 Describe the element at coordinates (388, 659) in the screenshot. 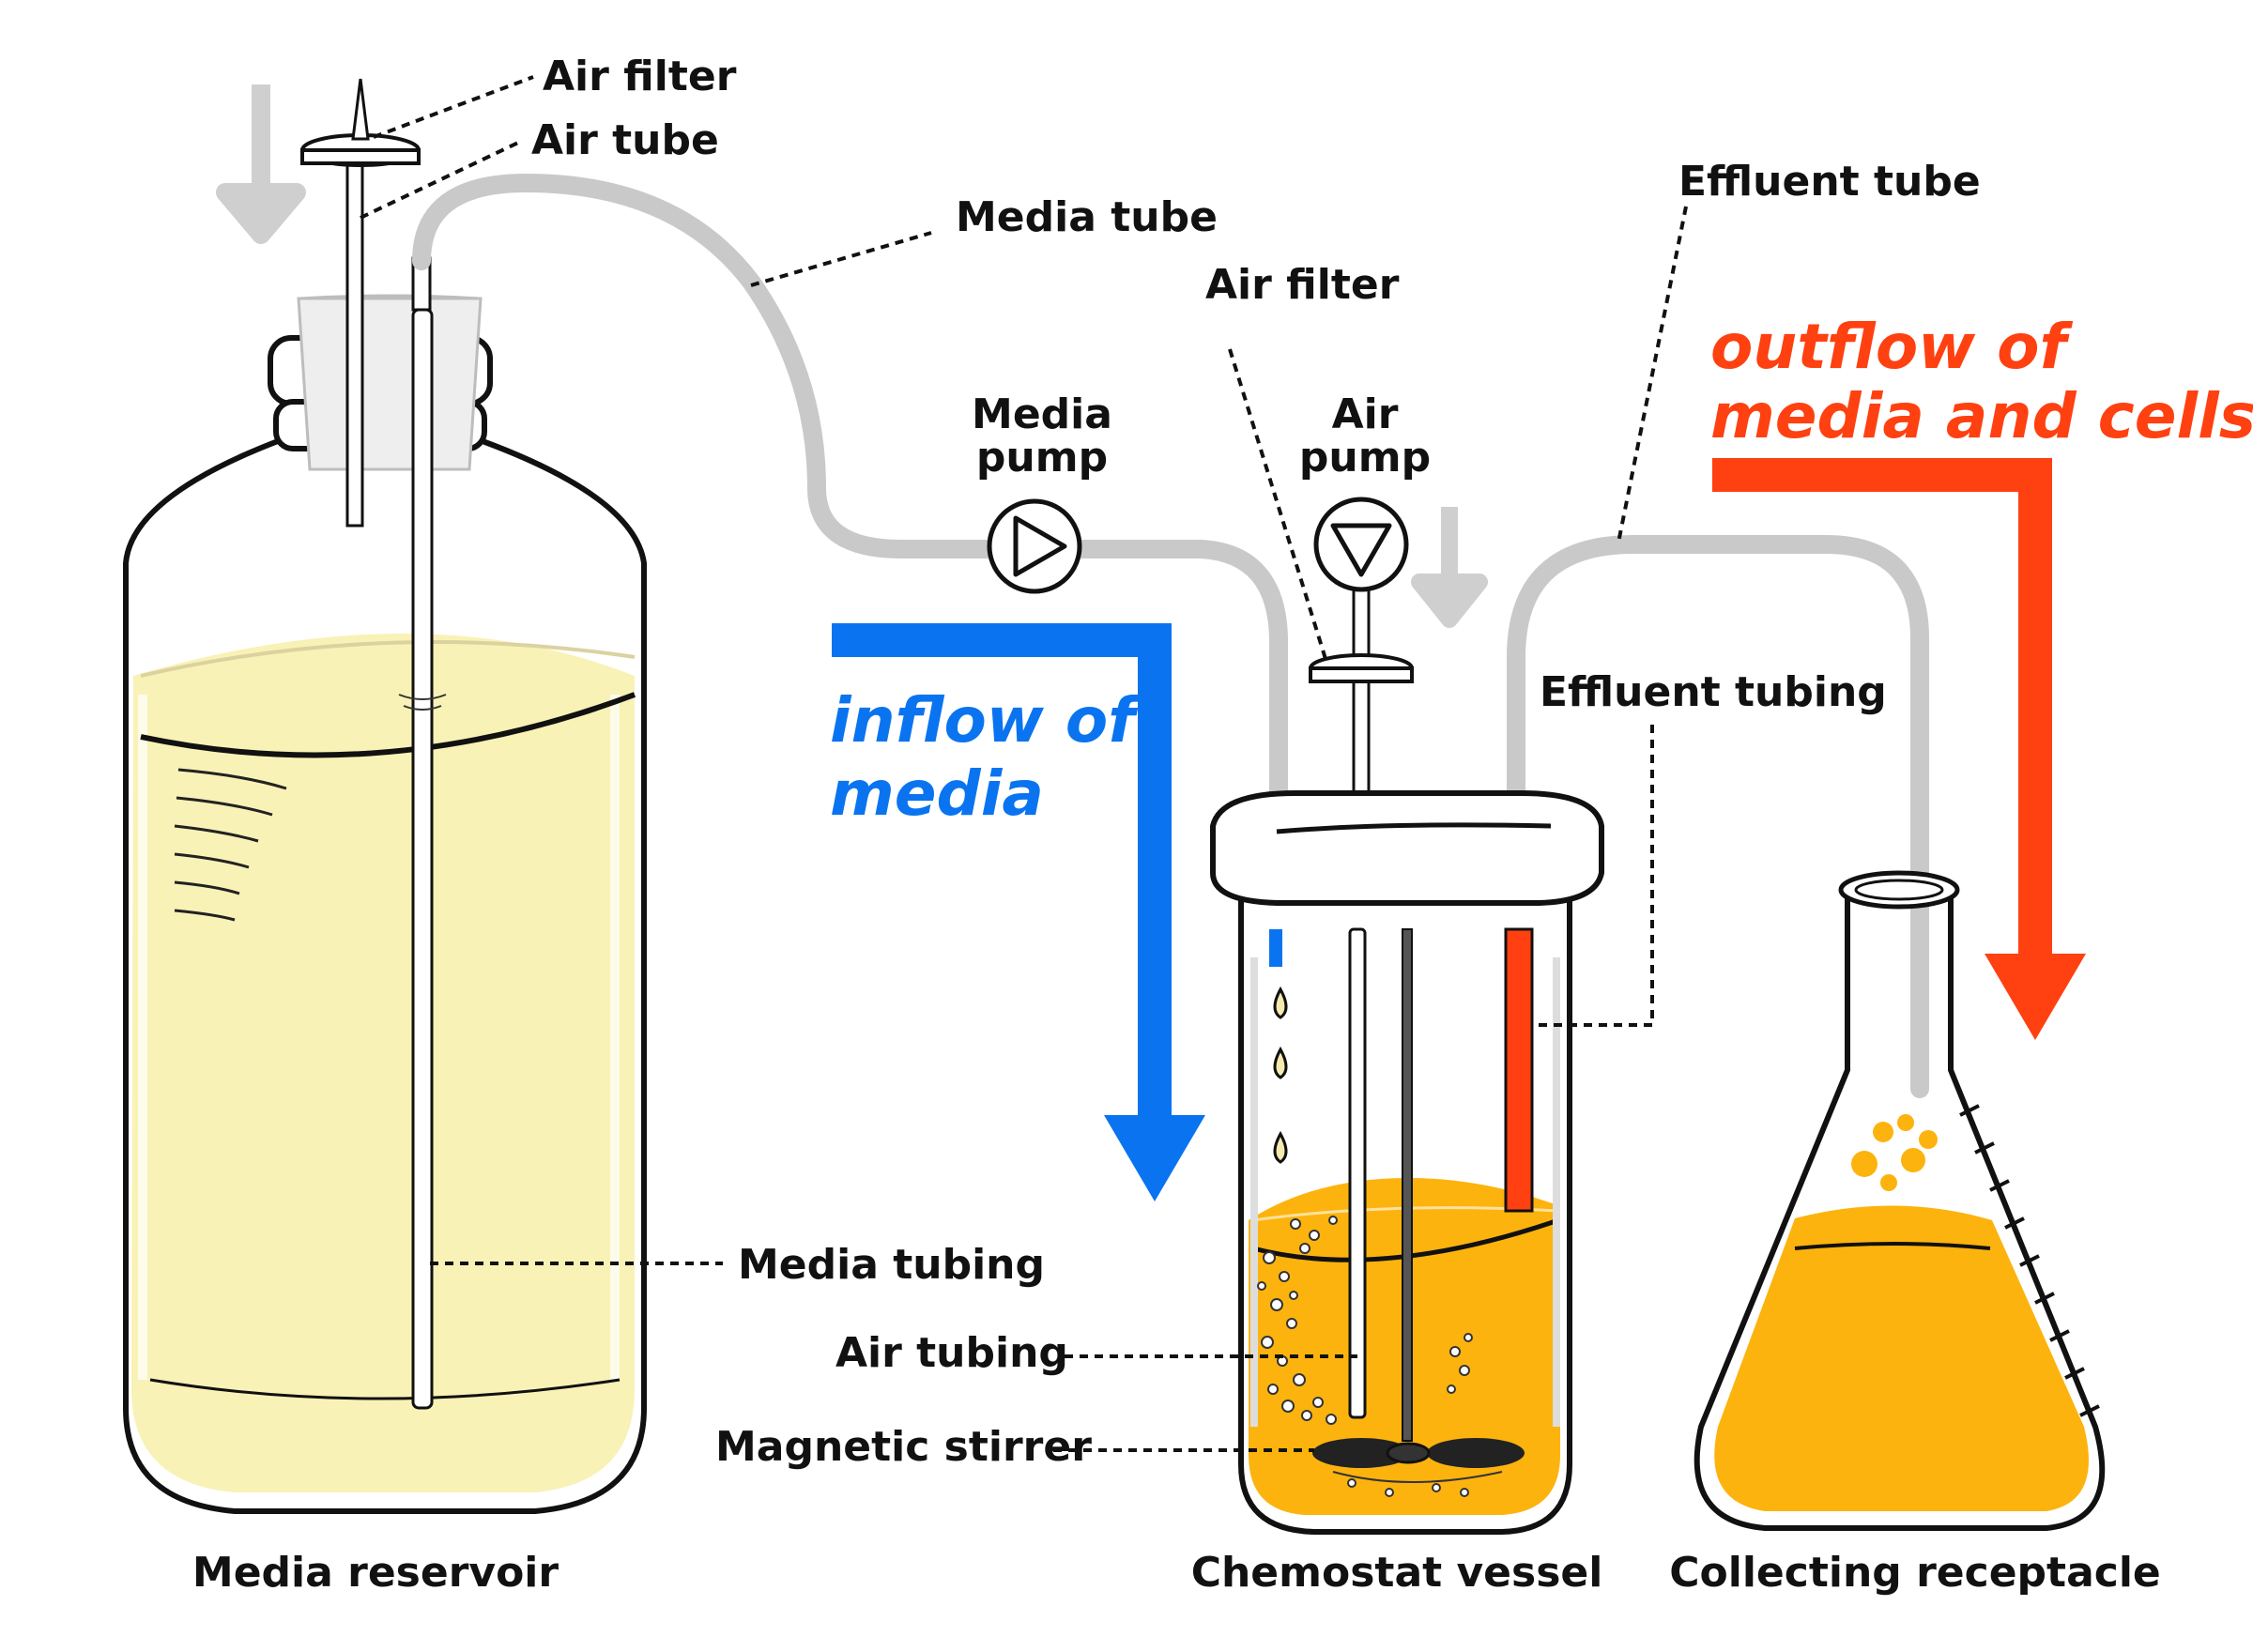

I see `reservoir-meniscus` at that location.